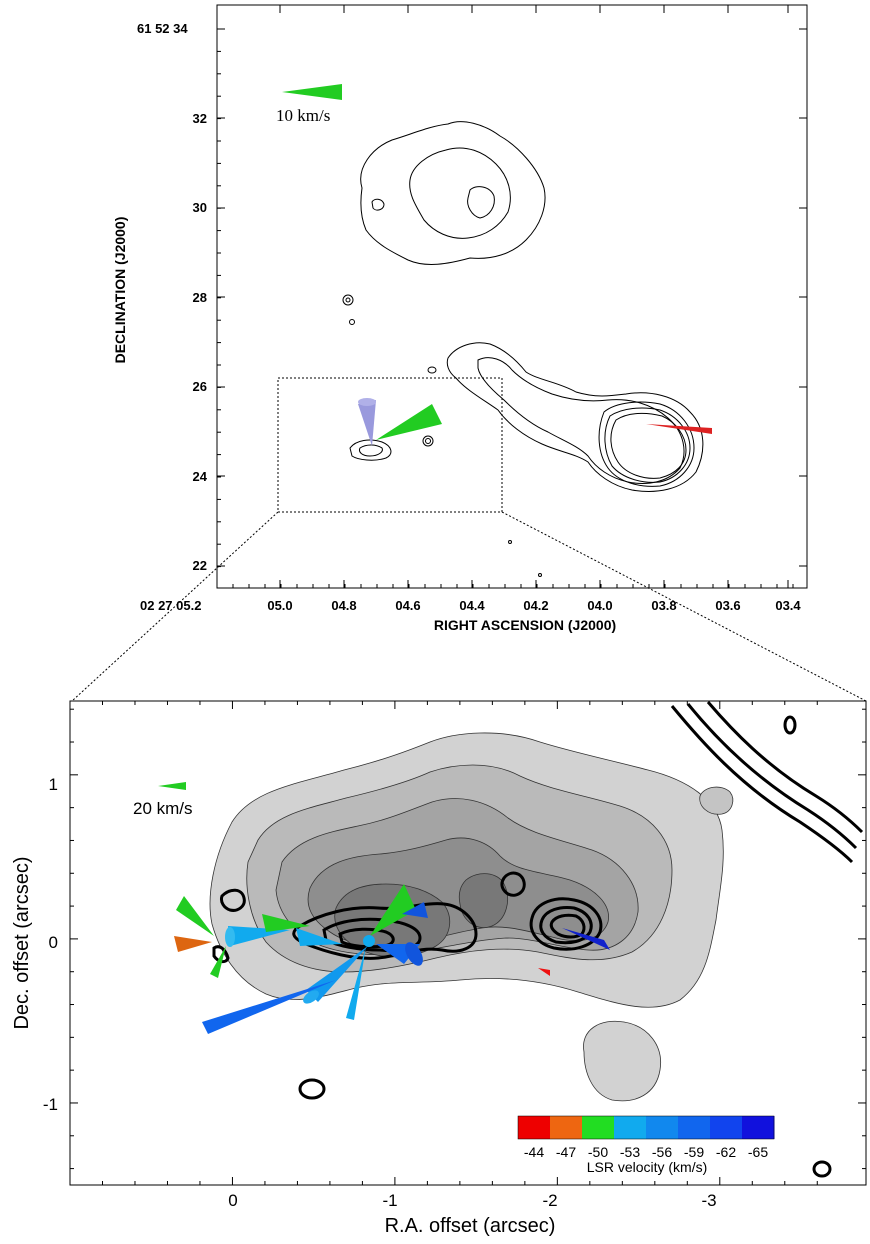 This screenshot has height=1244, width=870. What do you see at coordinates (172, 786) in the screenshot?
I see `bottom-scale-arrow` at bounding box center [172, 786].